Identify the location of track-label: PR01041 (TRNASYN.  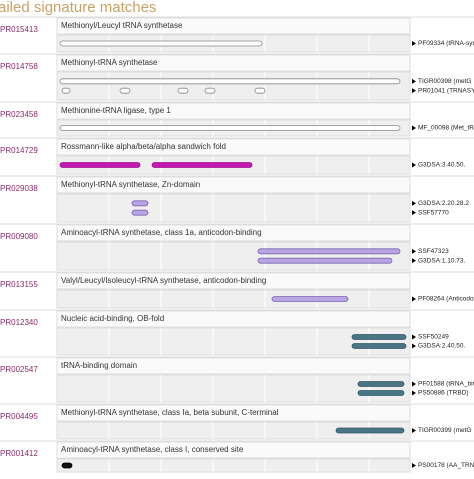
(446, 90).